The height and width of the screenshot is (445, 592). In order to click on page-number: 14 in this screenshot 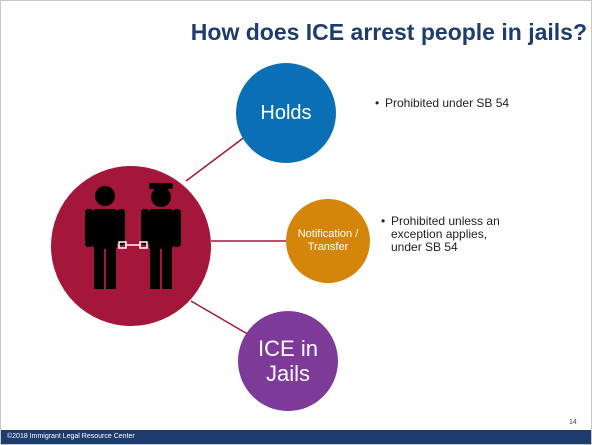, I will do `click(573, 422)`.